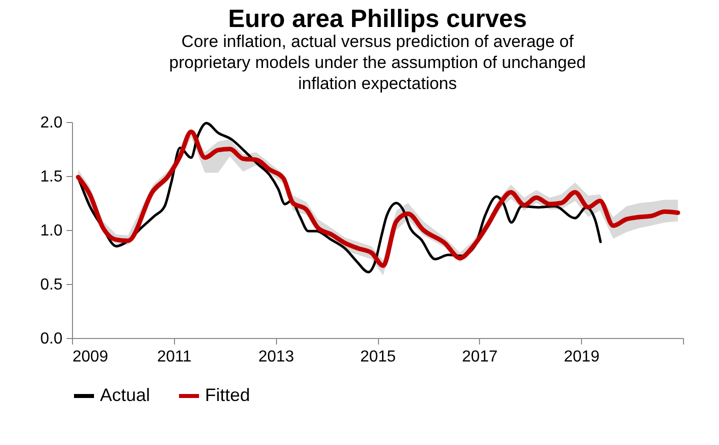 This screenshot has height=445, width=719. What do you see at coordinates (480, 357) in the screenshot?
I see `x-tick-label: 2017` at bounding box center [480, 357].